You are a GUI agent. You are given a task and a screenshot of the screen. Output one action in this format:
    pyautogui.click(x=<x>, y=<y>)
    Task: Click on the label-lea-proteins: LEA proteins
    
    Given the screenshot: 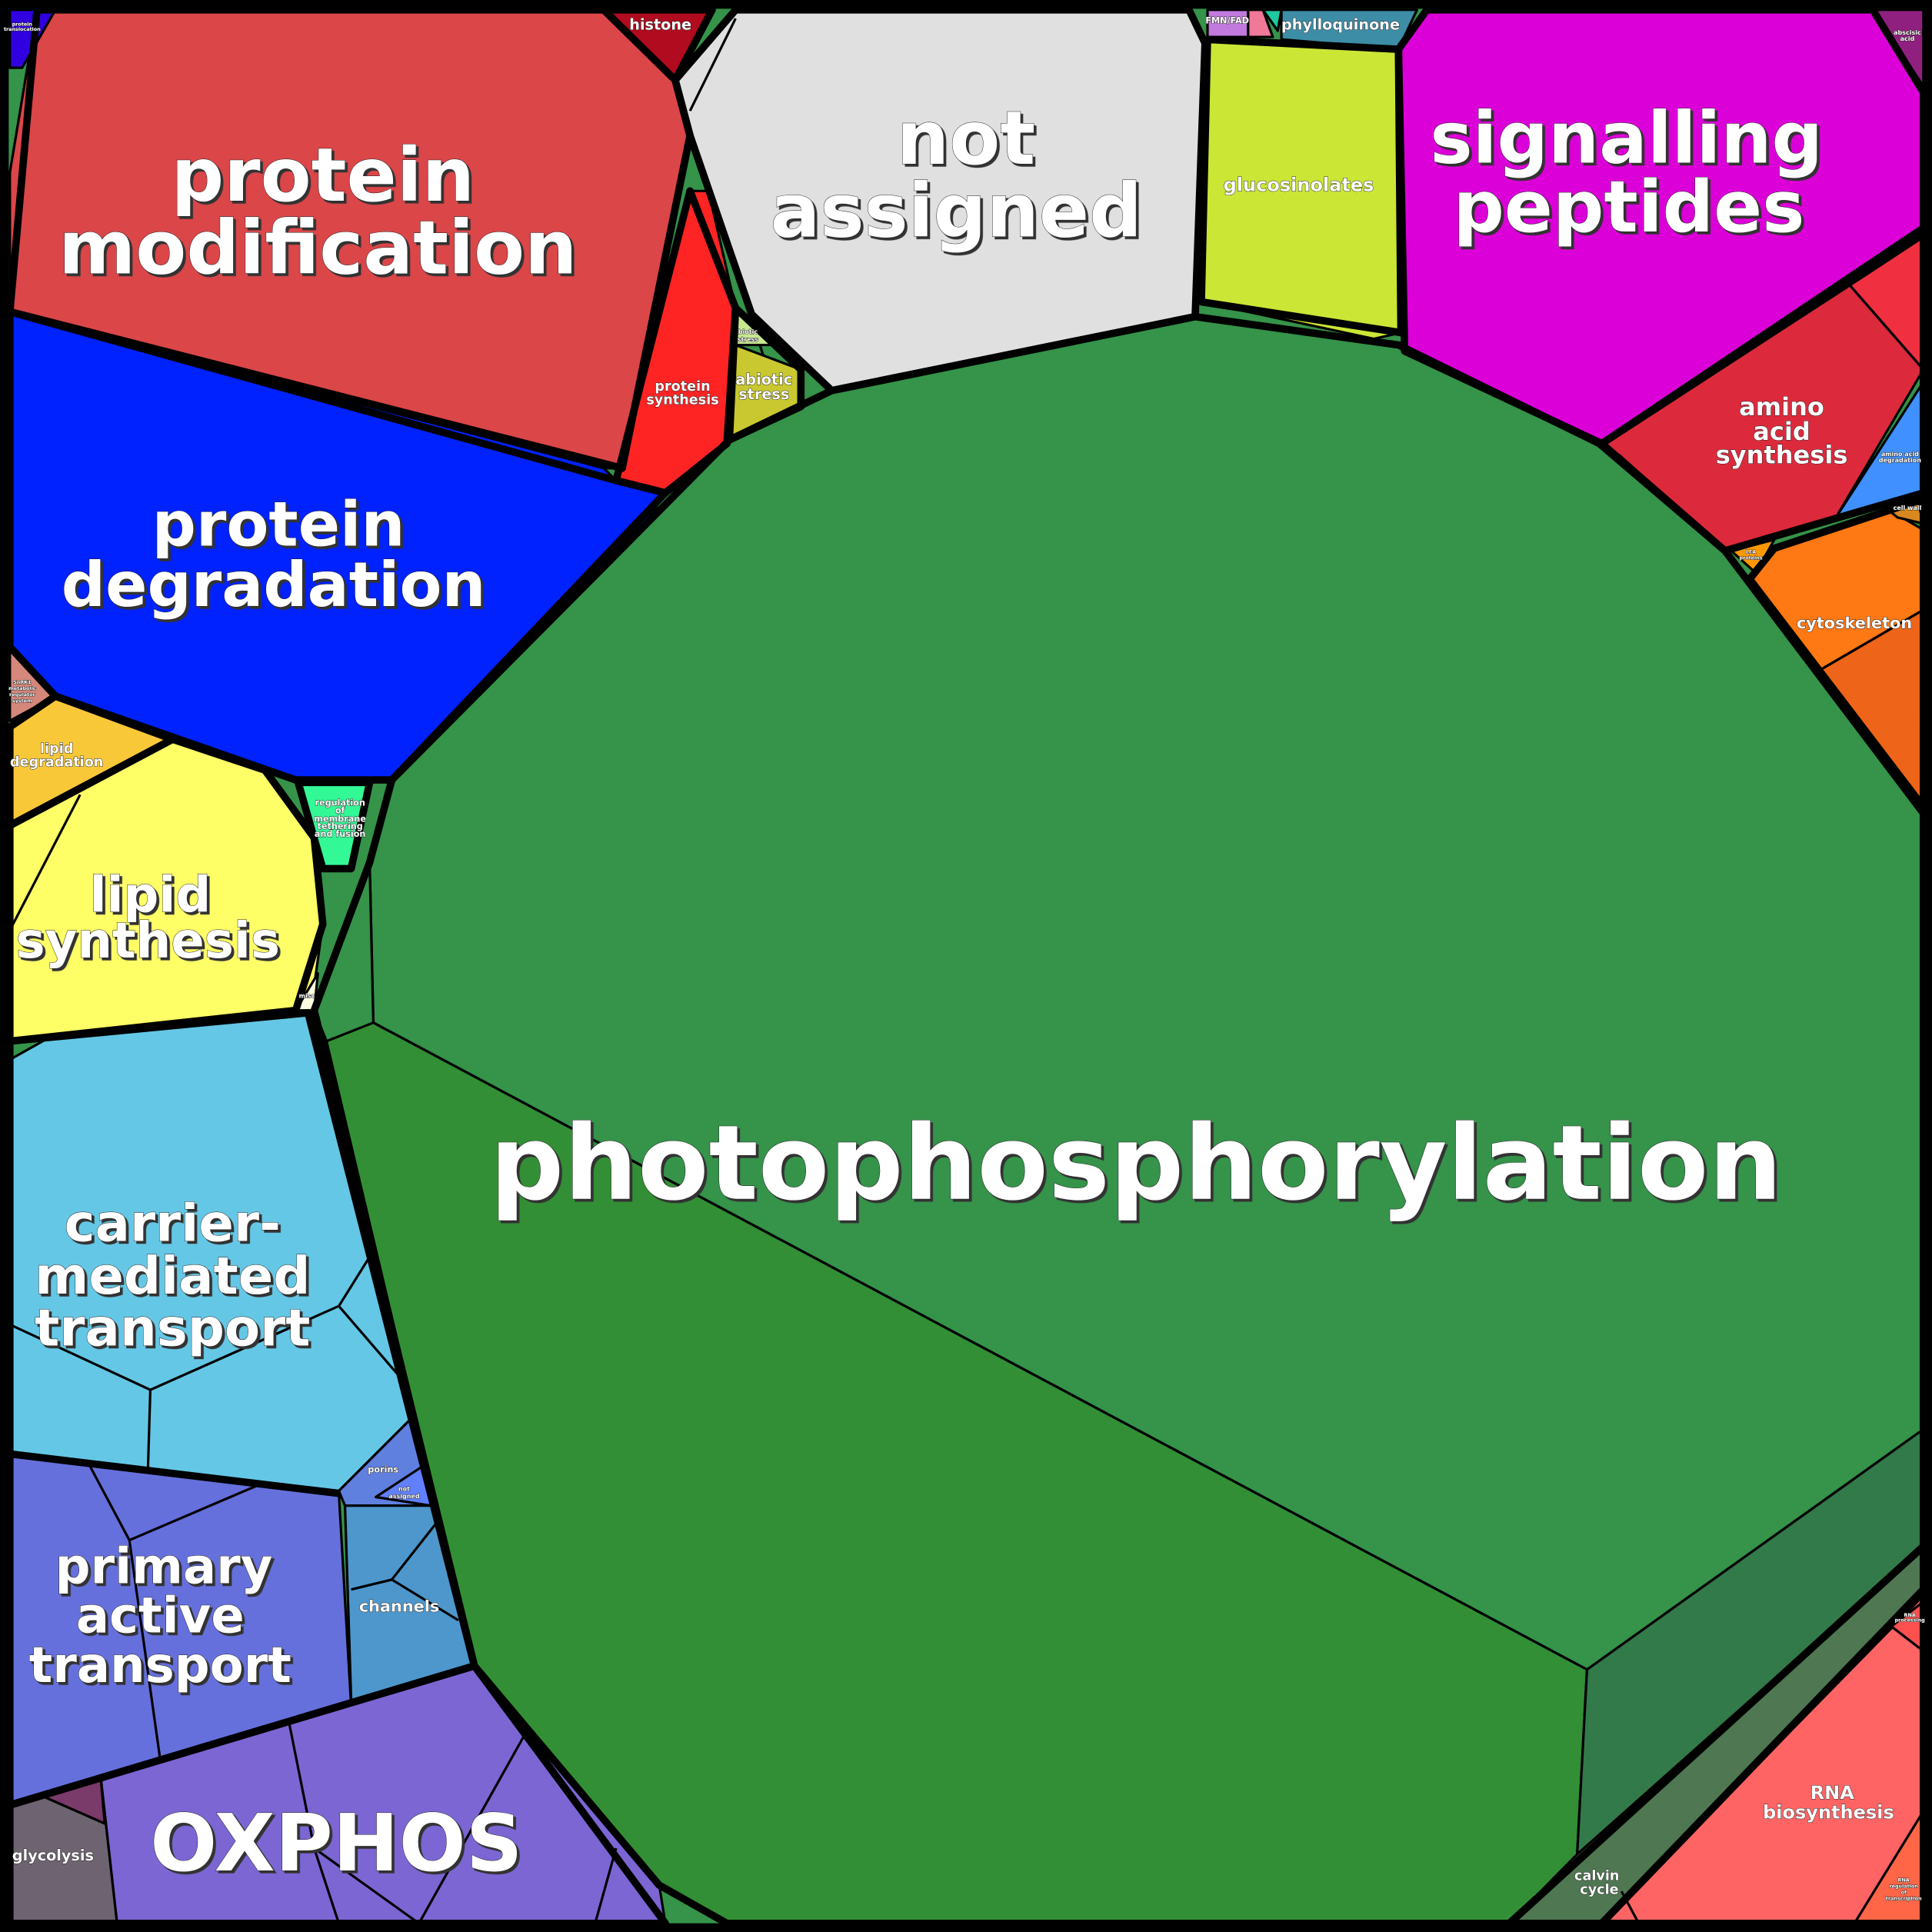 What is the action you would take?
    pyautogui.click(x=1750, y=554)
    